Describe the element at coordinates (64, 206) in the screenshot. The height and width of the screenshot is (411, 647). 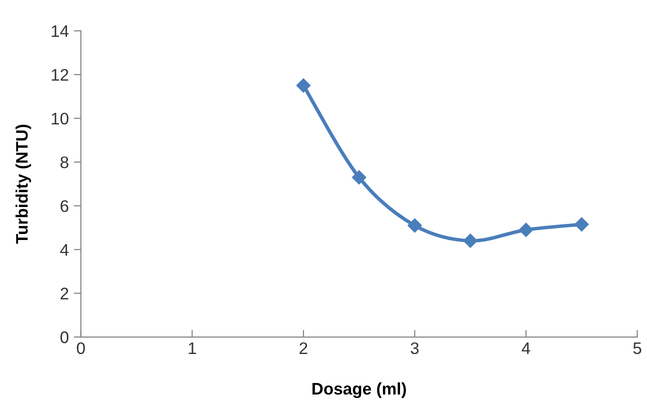
I see `y-tick-label: 6` at that location.